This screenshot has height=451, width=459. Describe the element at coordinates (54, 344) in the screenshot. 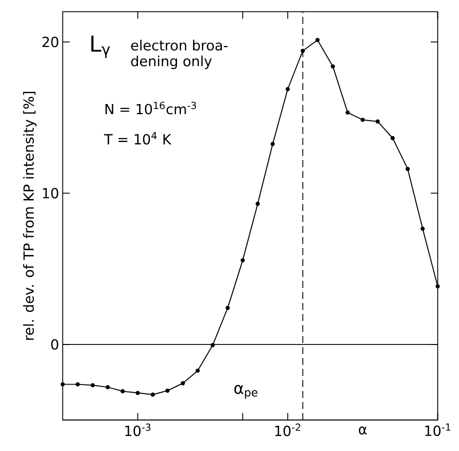

I see `y-tick-label: 0` at that location.